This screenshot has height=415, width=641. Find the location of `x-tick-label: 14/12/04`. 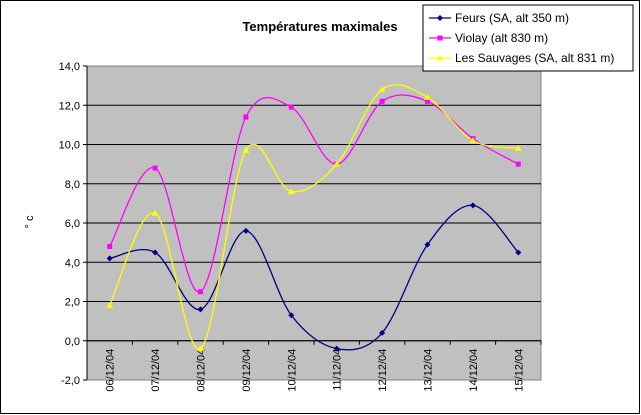

x-tick-label: 14/12/04 is located at coordinates (474, 370).